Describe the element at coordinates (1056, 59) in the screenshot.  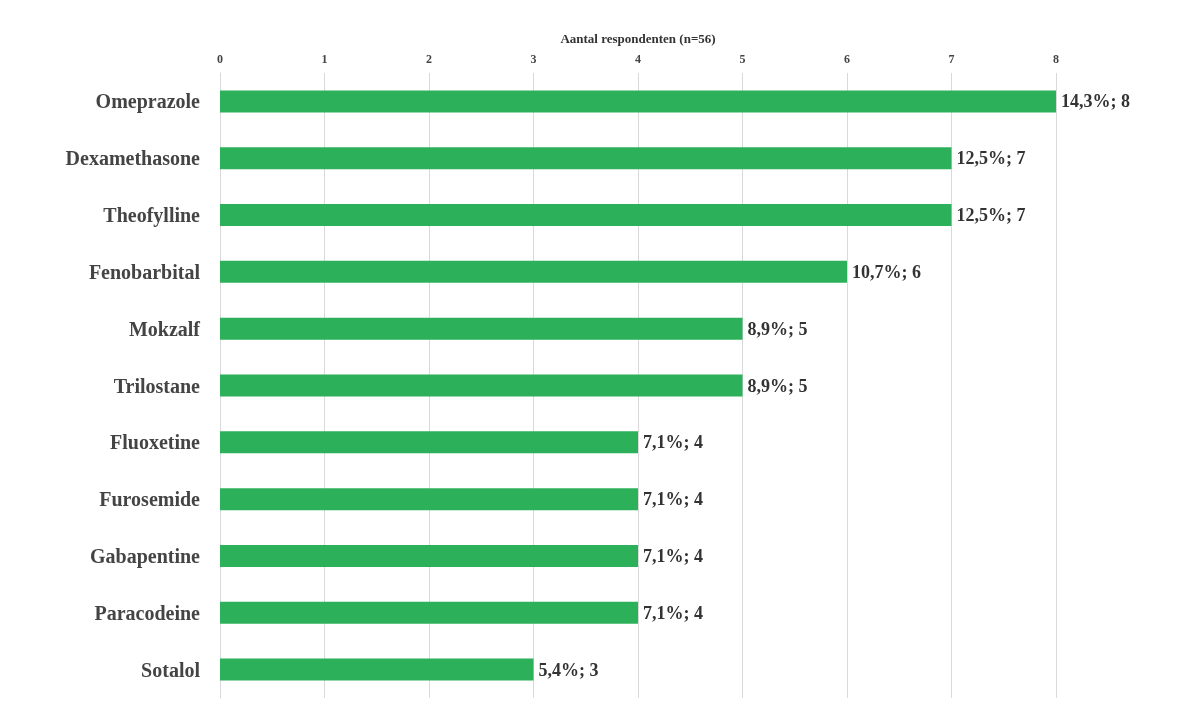
I see `x-tick-label: 8` at that location.